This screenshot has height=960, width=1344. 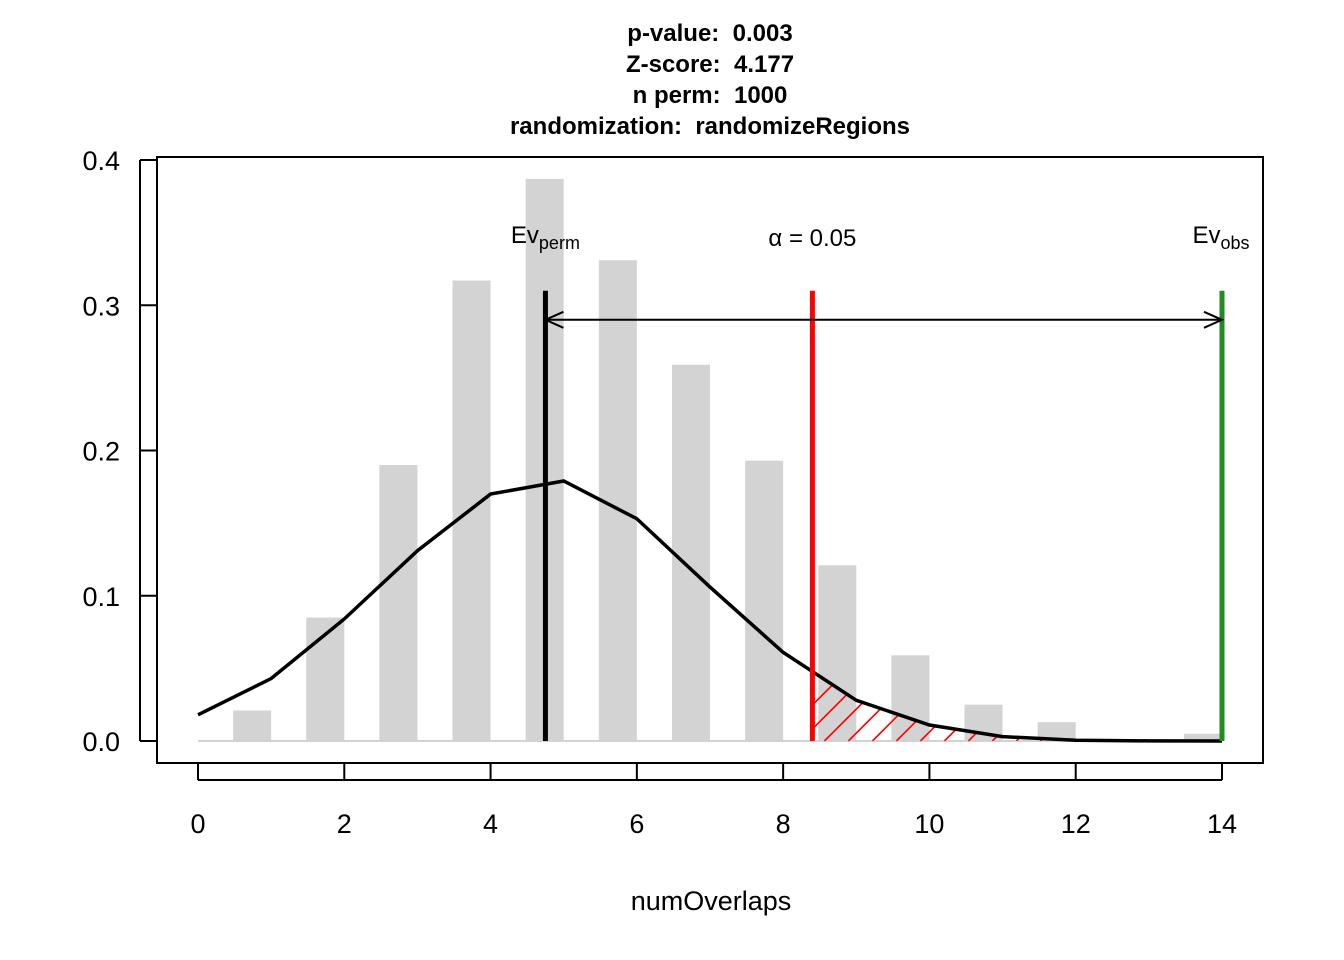 I want to click on x-axis-label: numOverlaps, so click(x=711, y=901).